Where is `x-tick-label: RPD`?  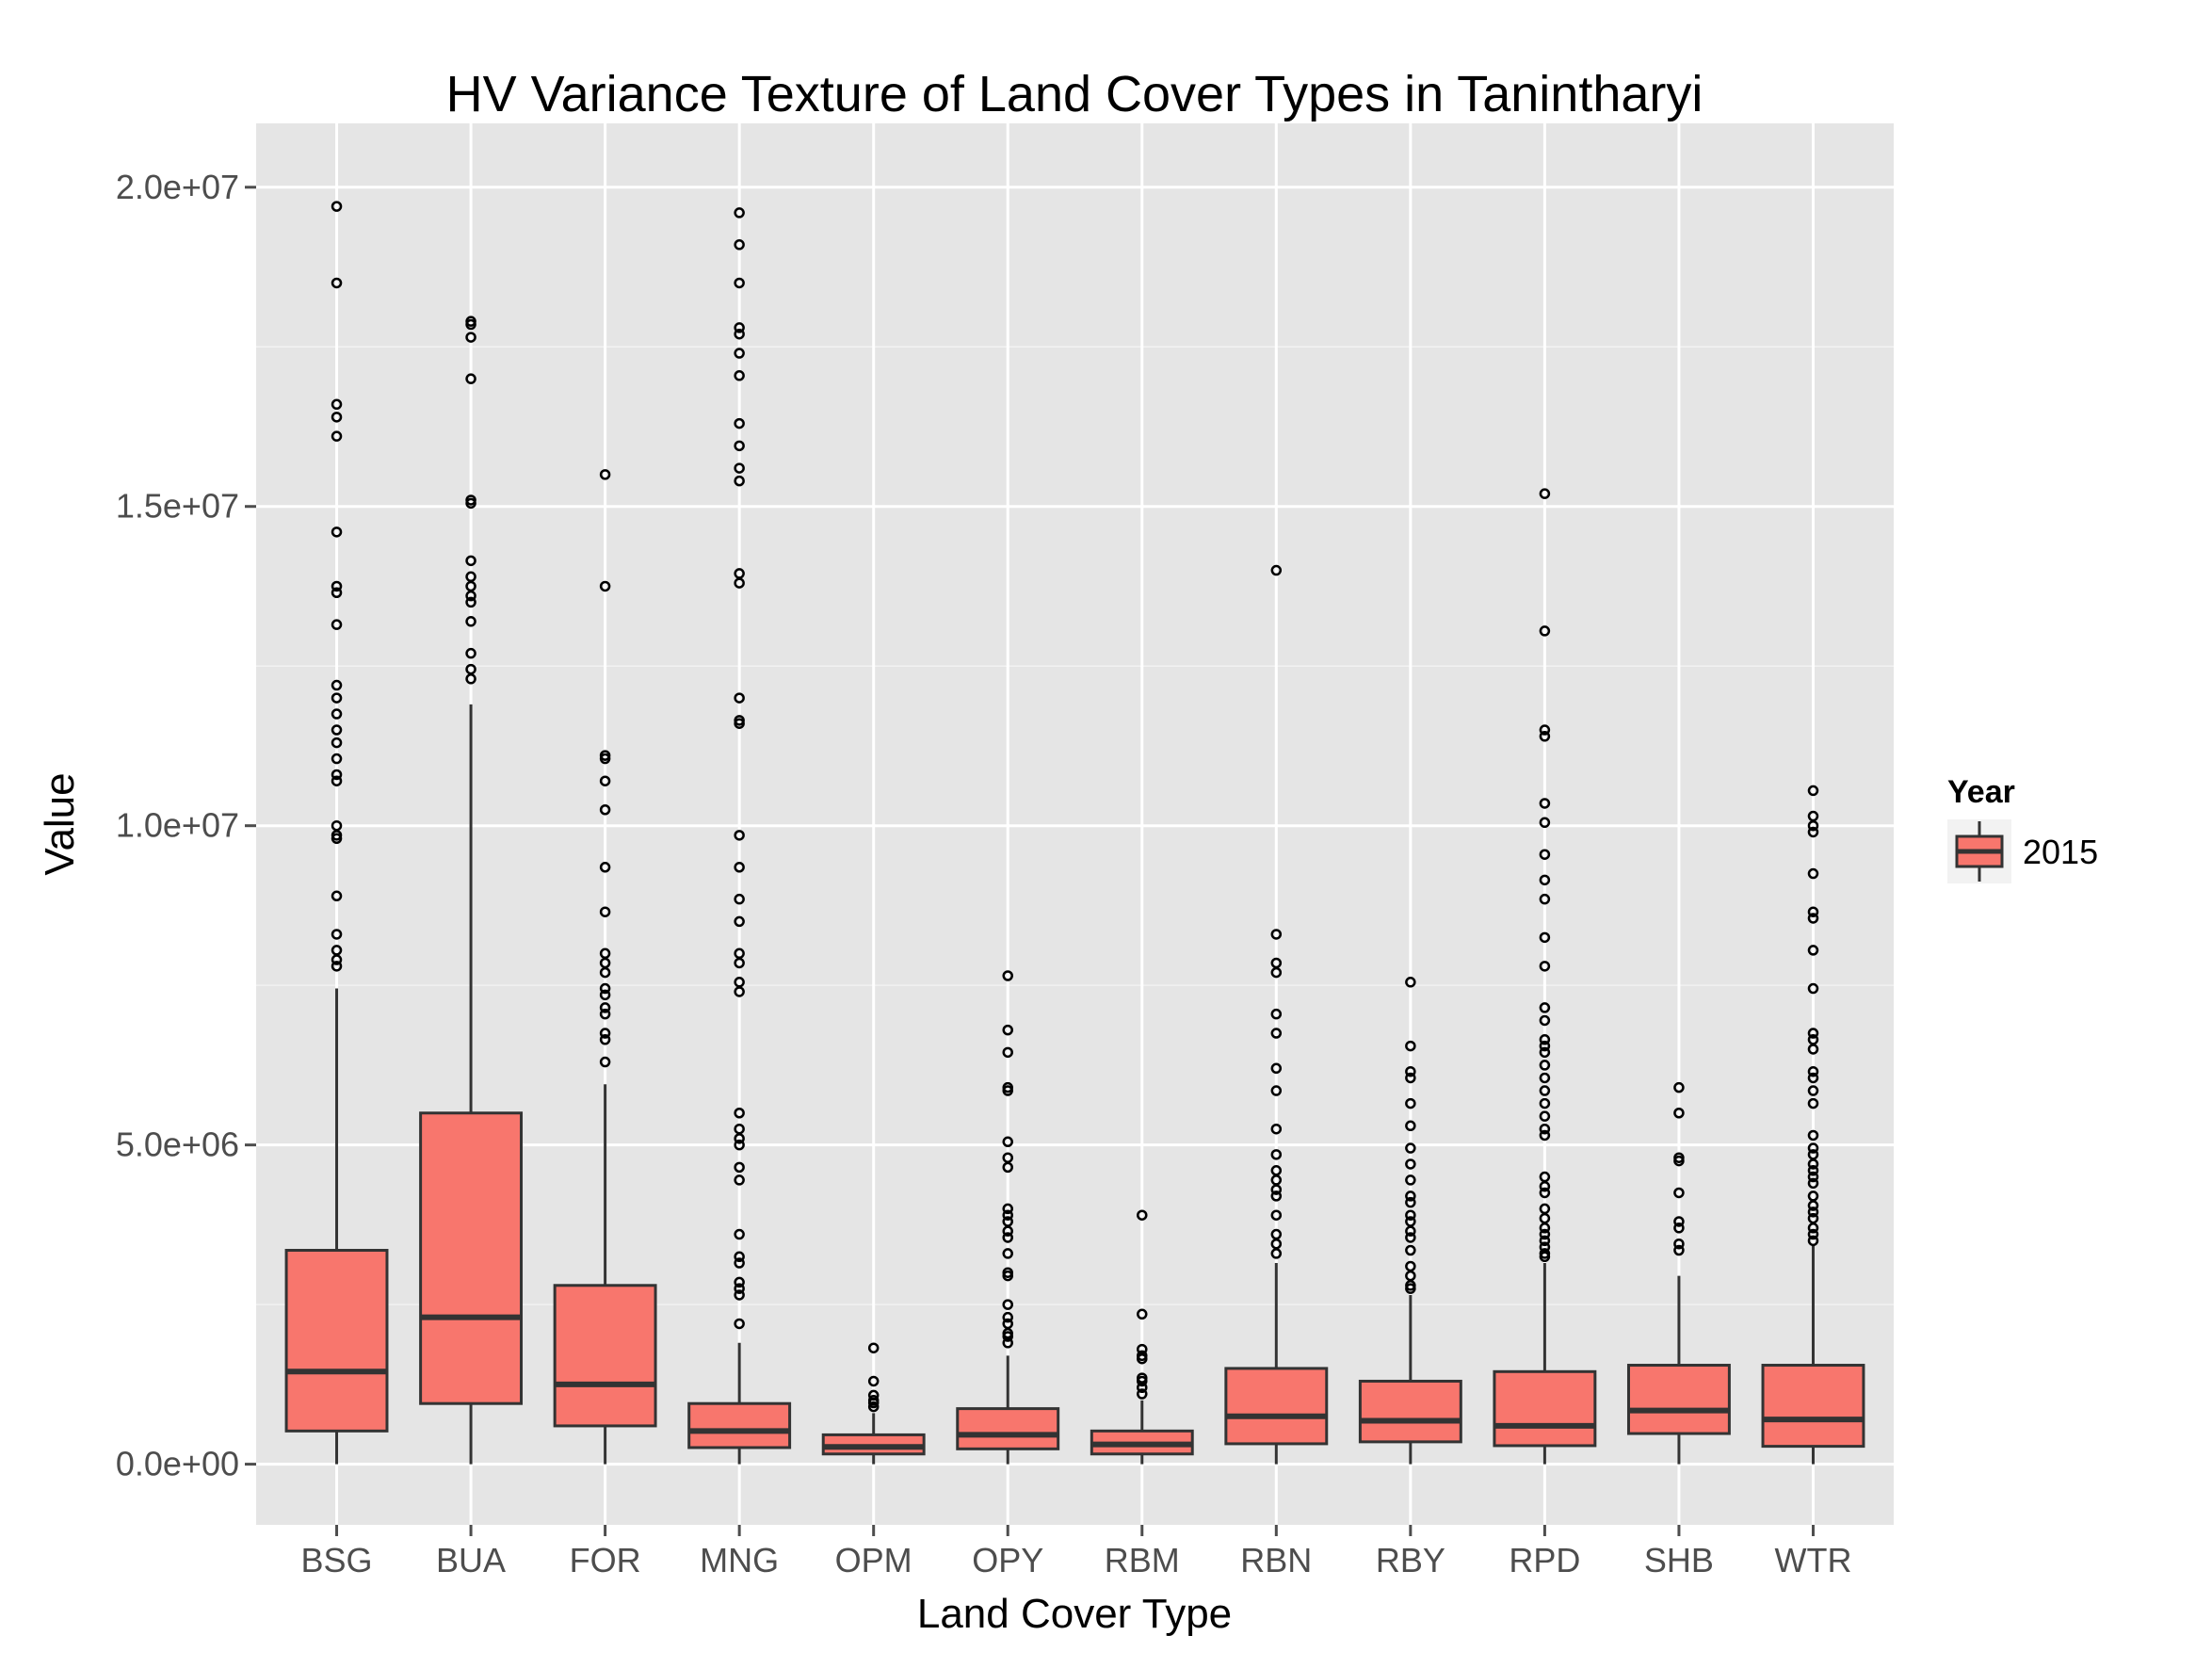 x-tick-label: RPD is located at coordinates (1544, 1560).